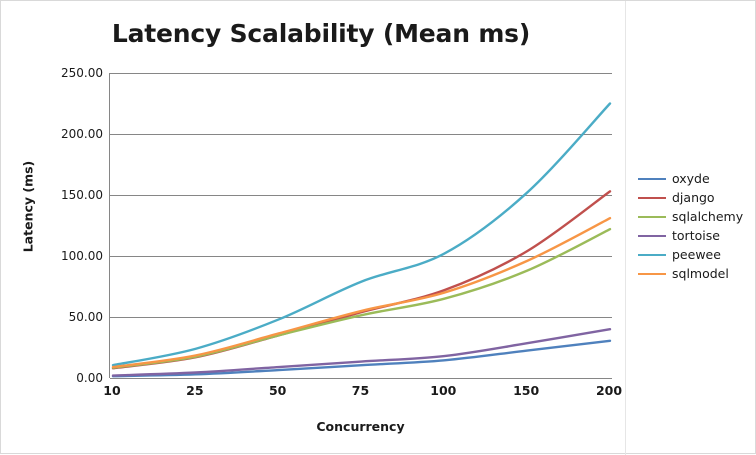  What do you see at coordinates (321, 33) in the screenshot?
I see `chart-title: Latency Scalability (Mean ms)` at bounding box center [321, 33].